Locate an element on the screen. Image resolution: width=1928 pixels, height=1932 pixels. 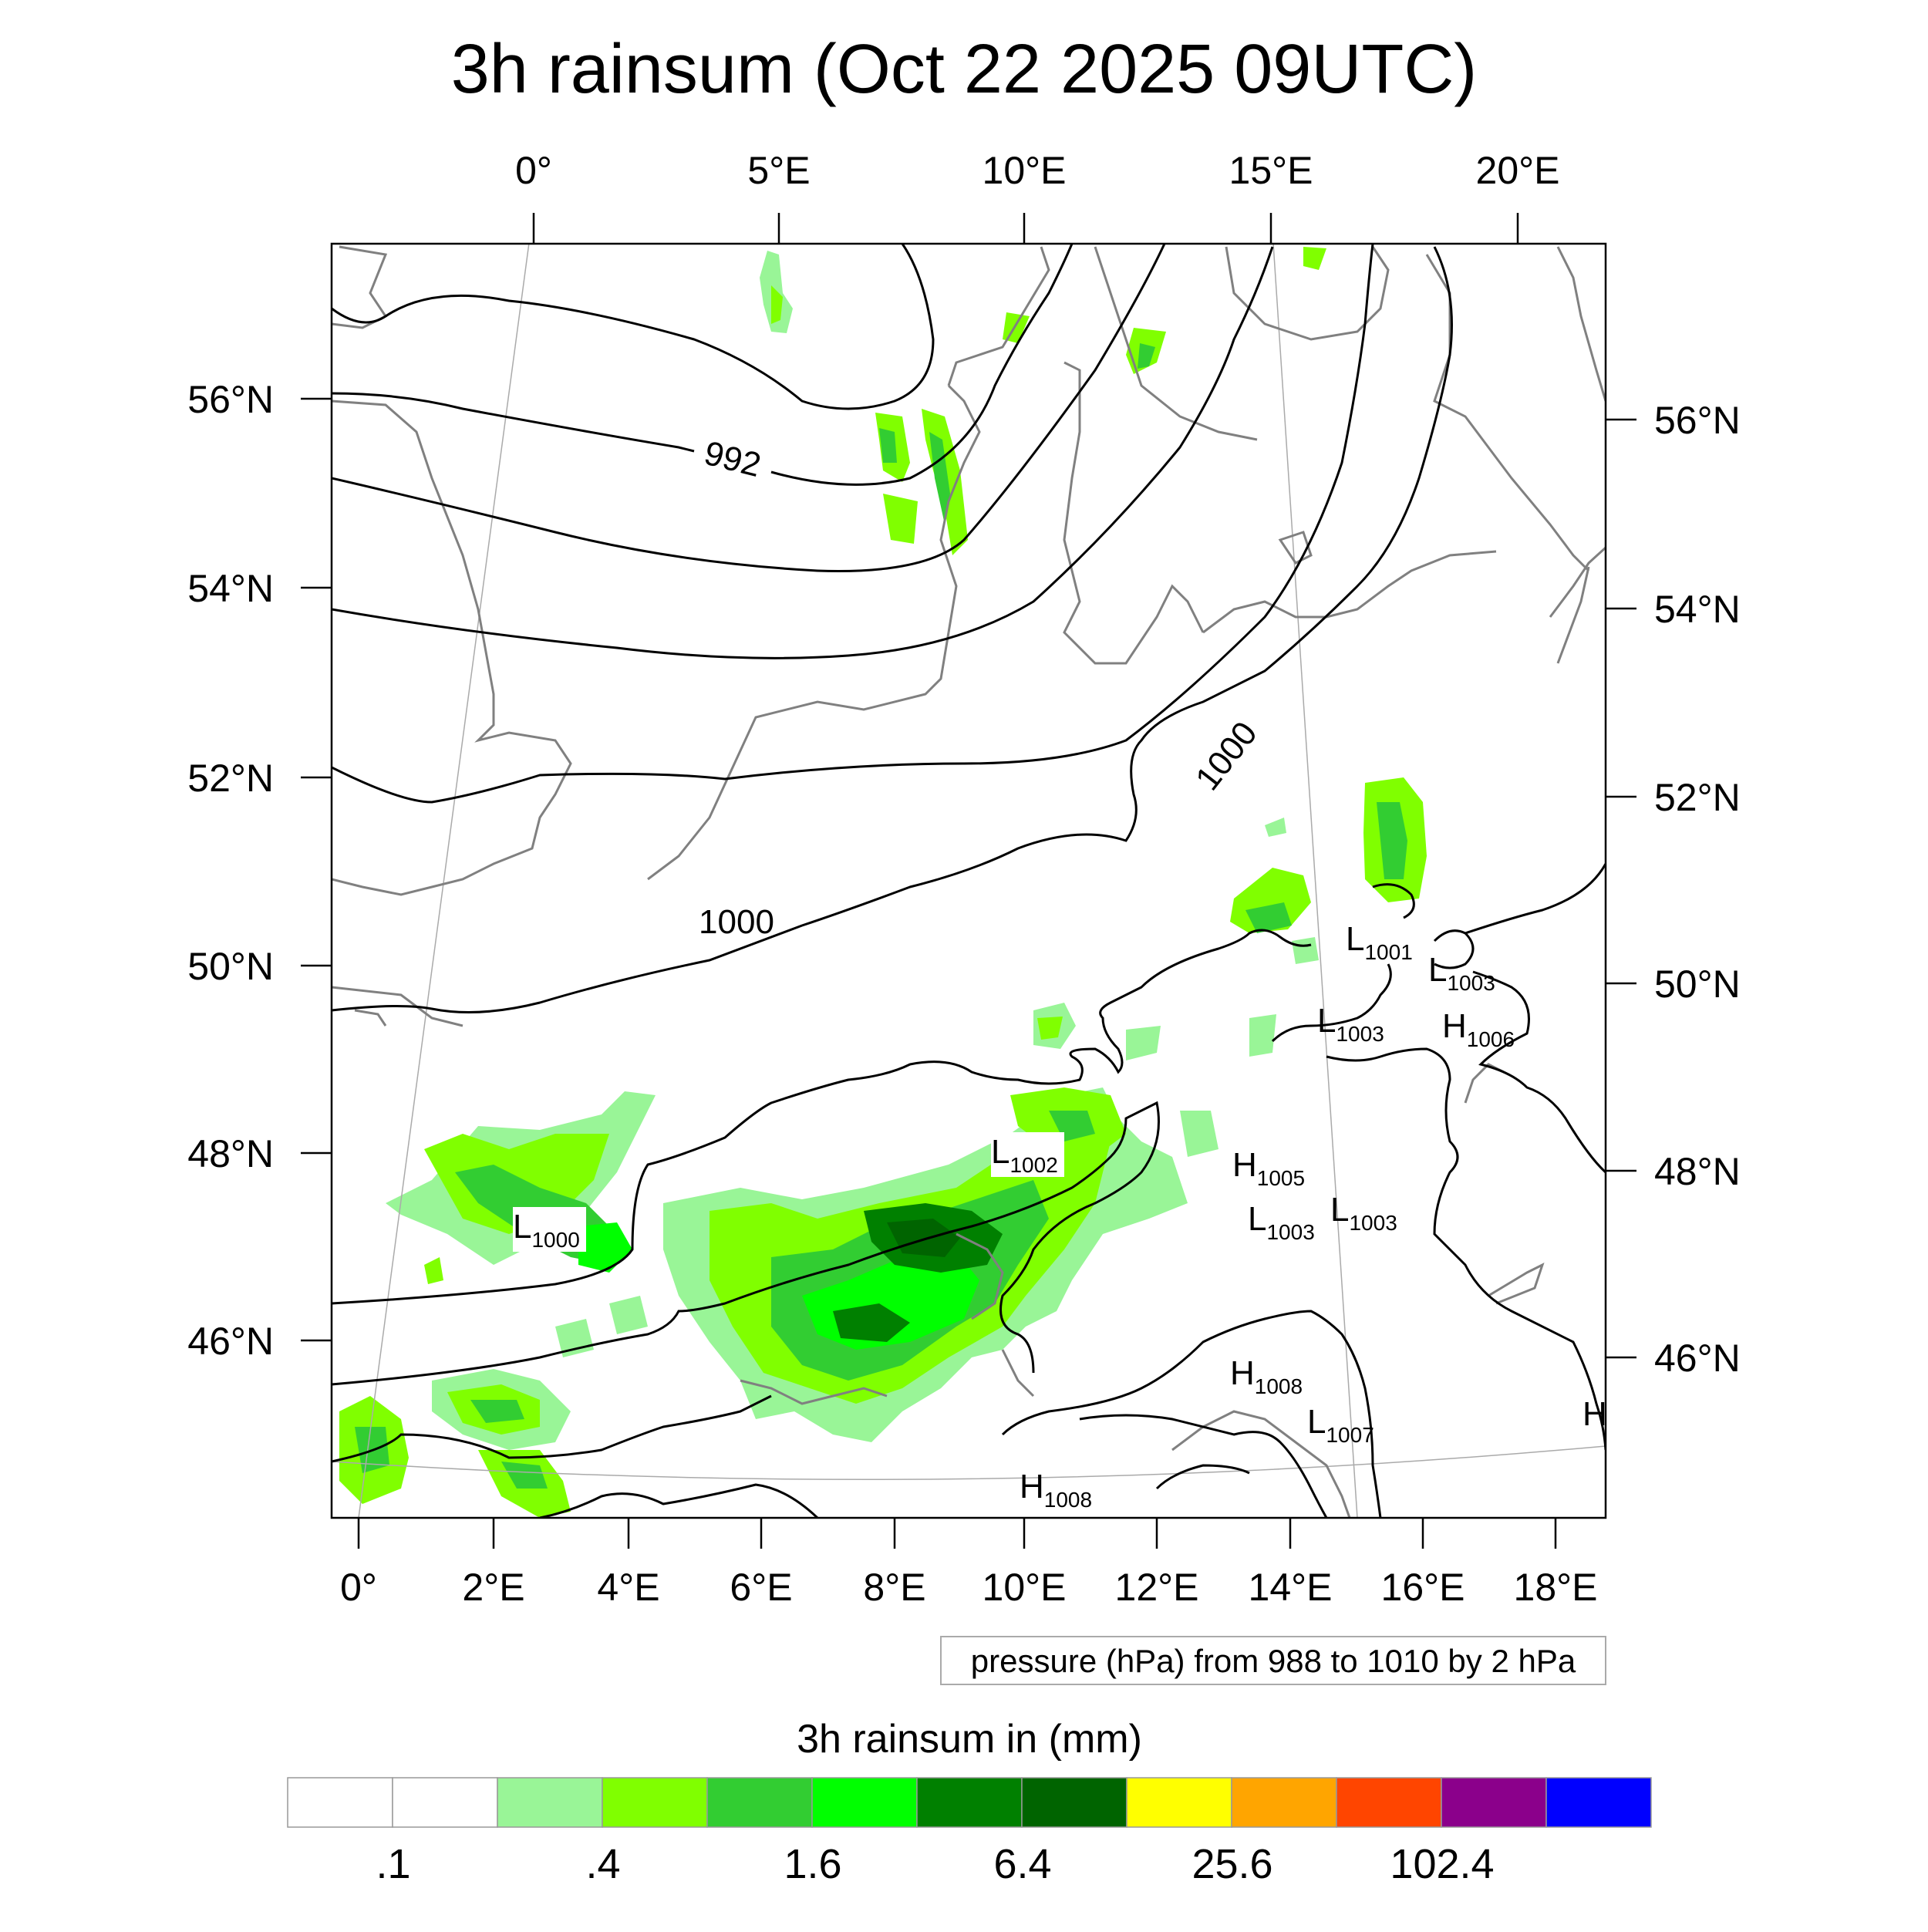
center-value: 1000 is located at coordinates (555, 1240).